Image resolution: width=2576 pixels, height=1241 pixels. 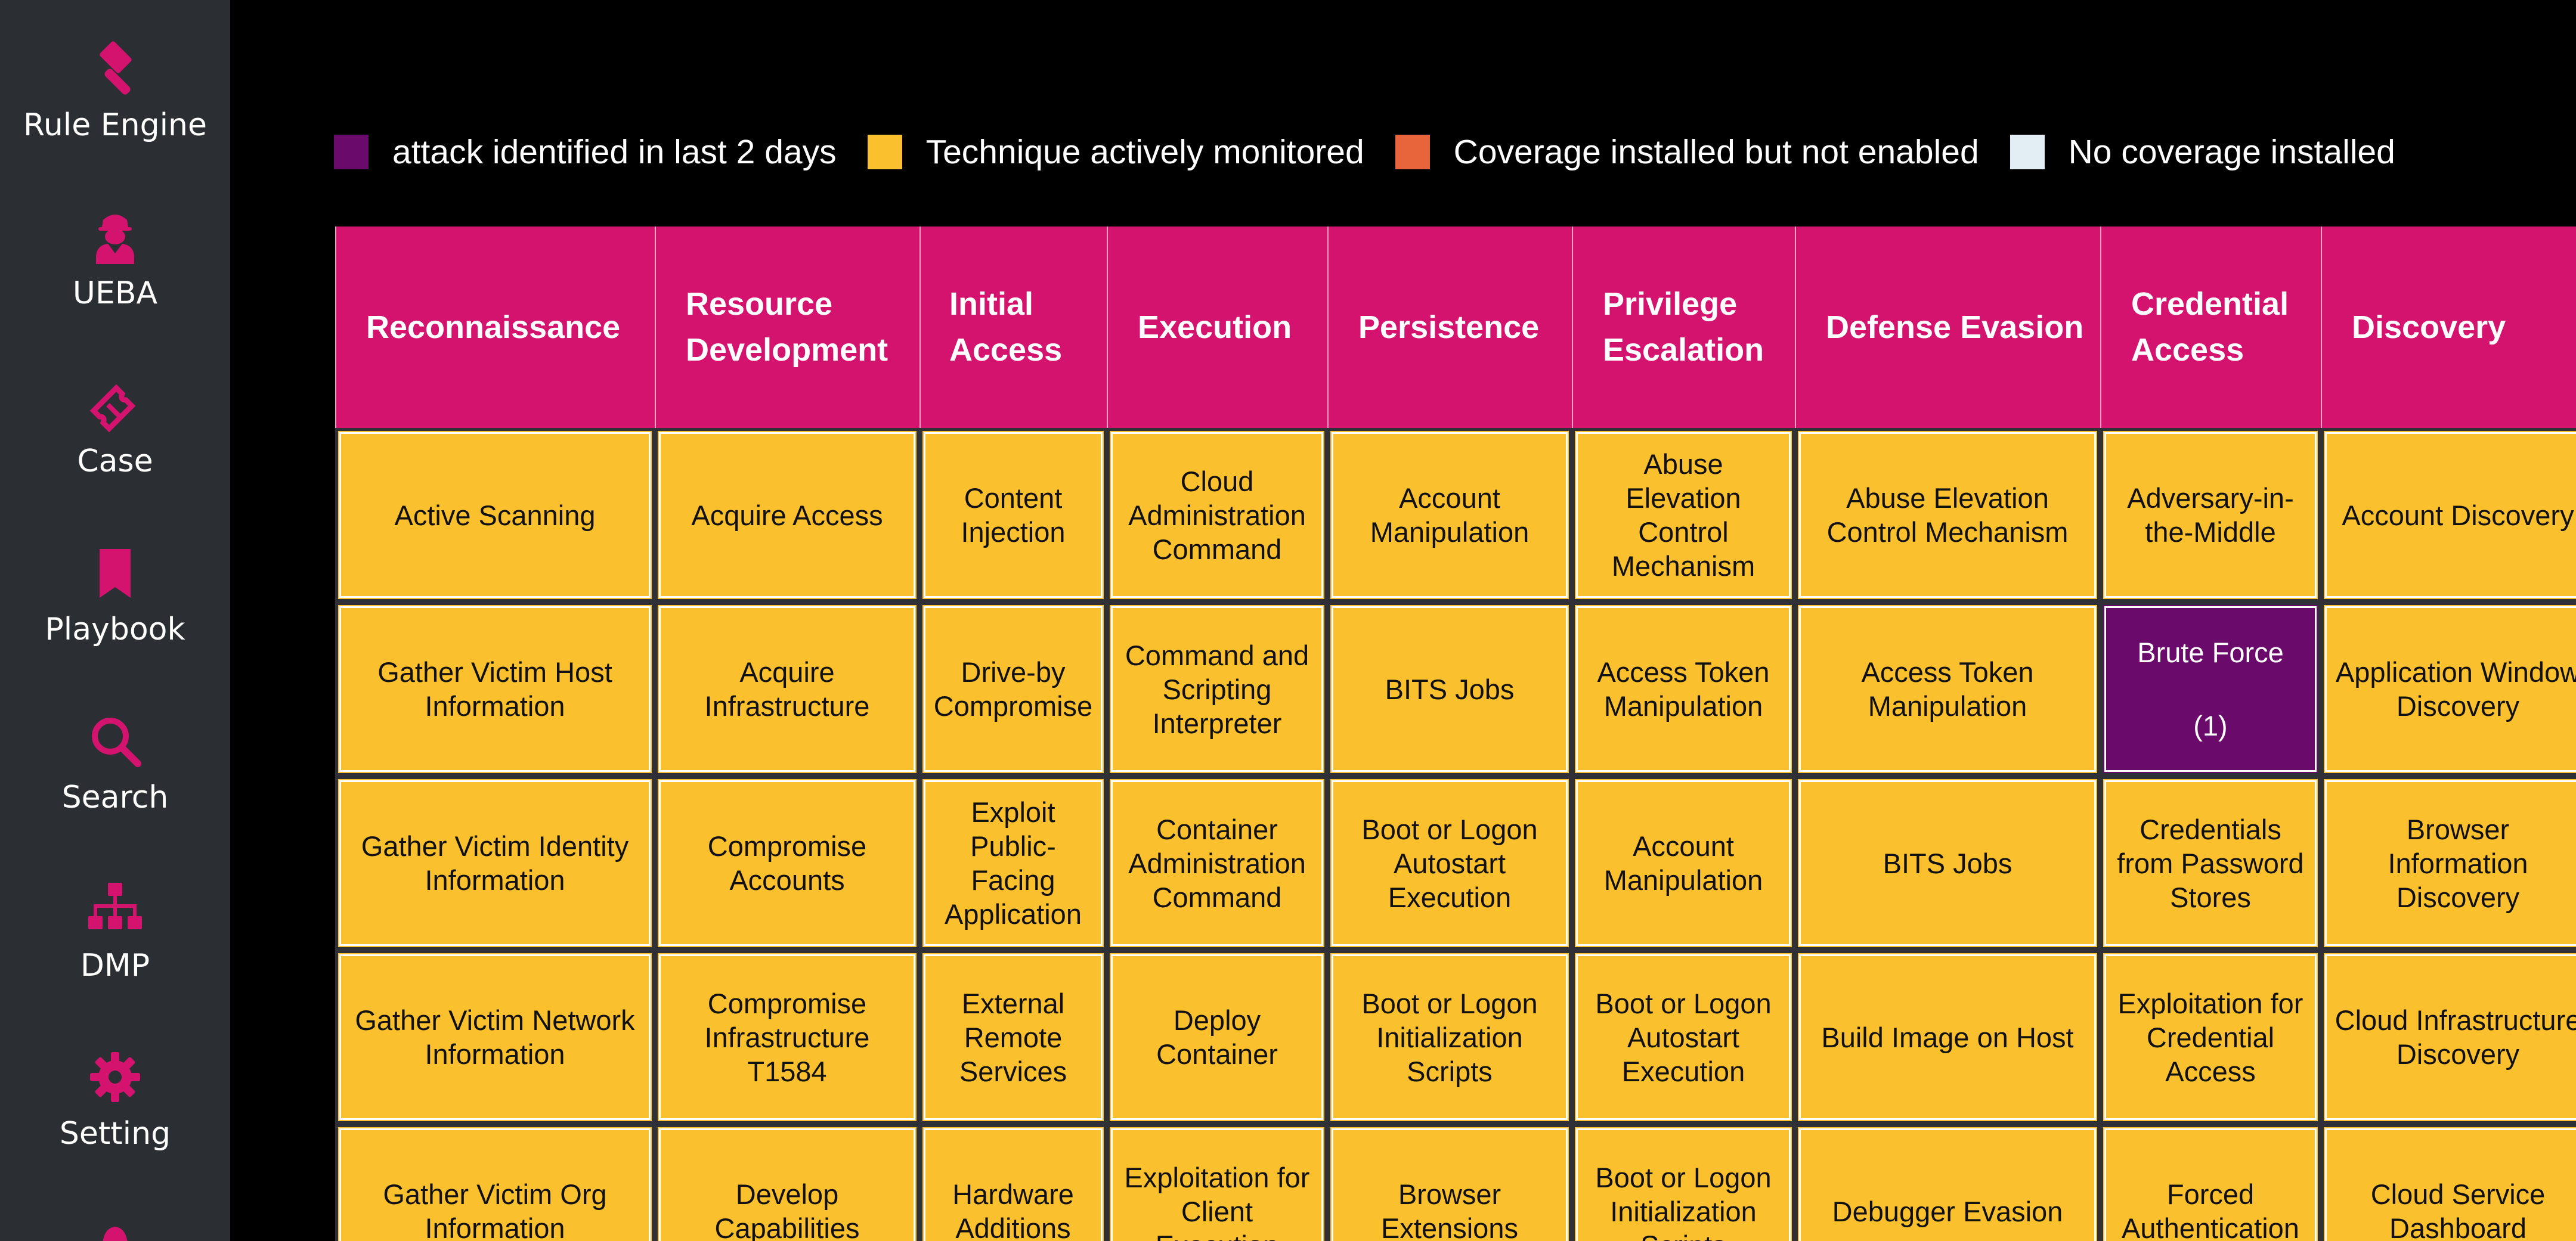 I want to click on sidebar-nav: Rule Engine UEBA Case, so click(x=115, y=620).